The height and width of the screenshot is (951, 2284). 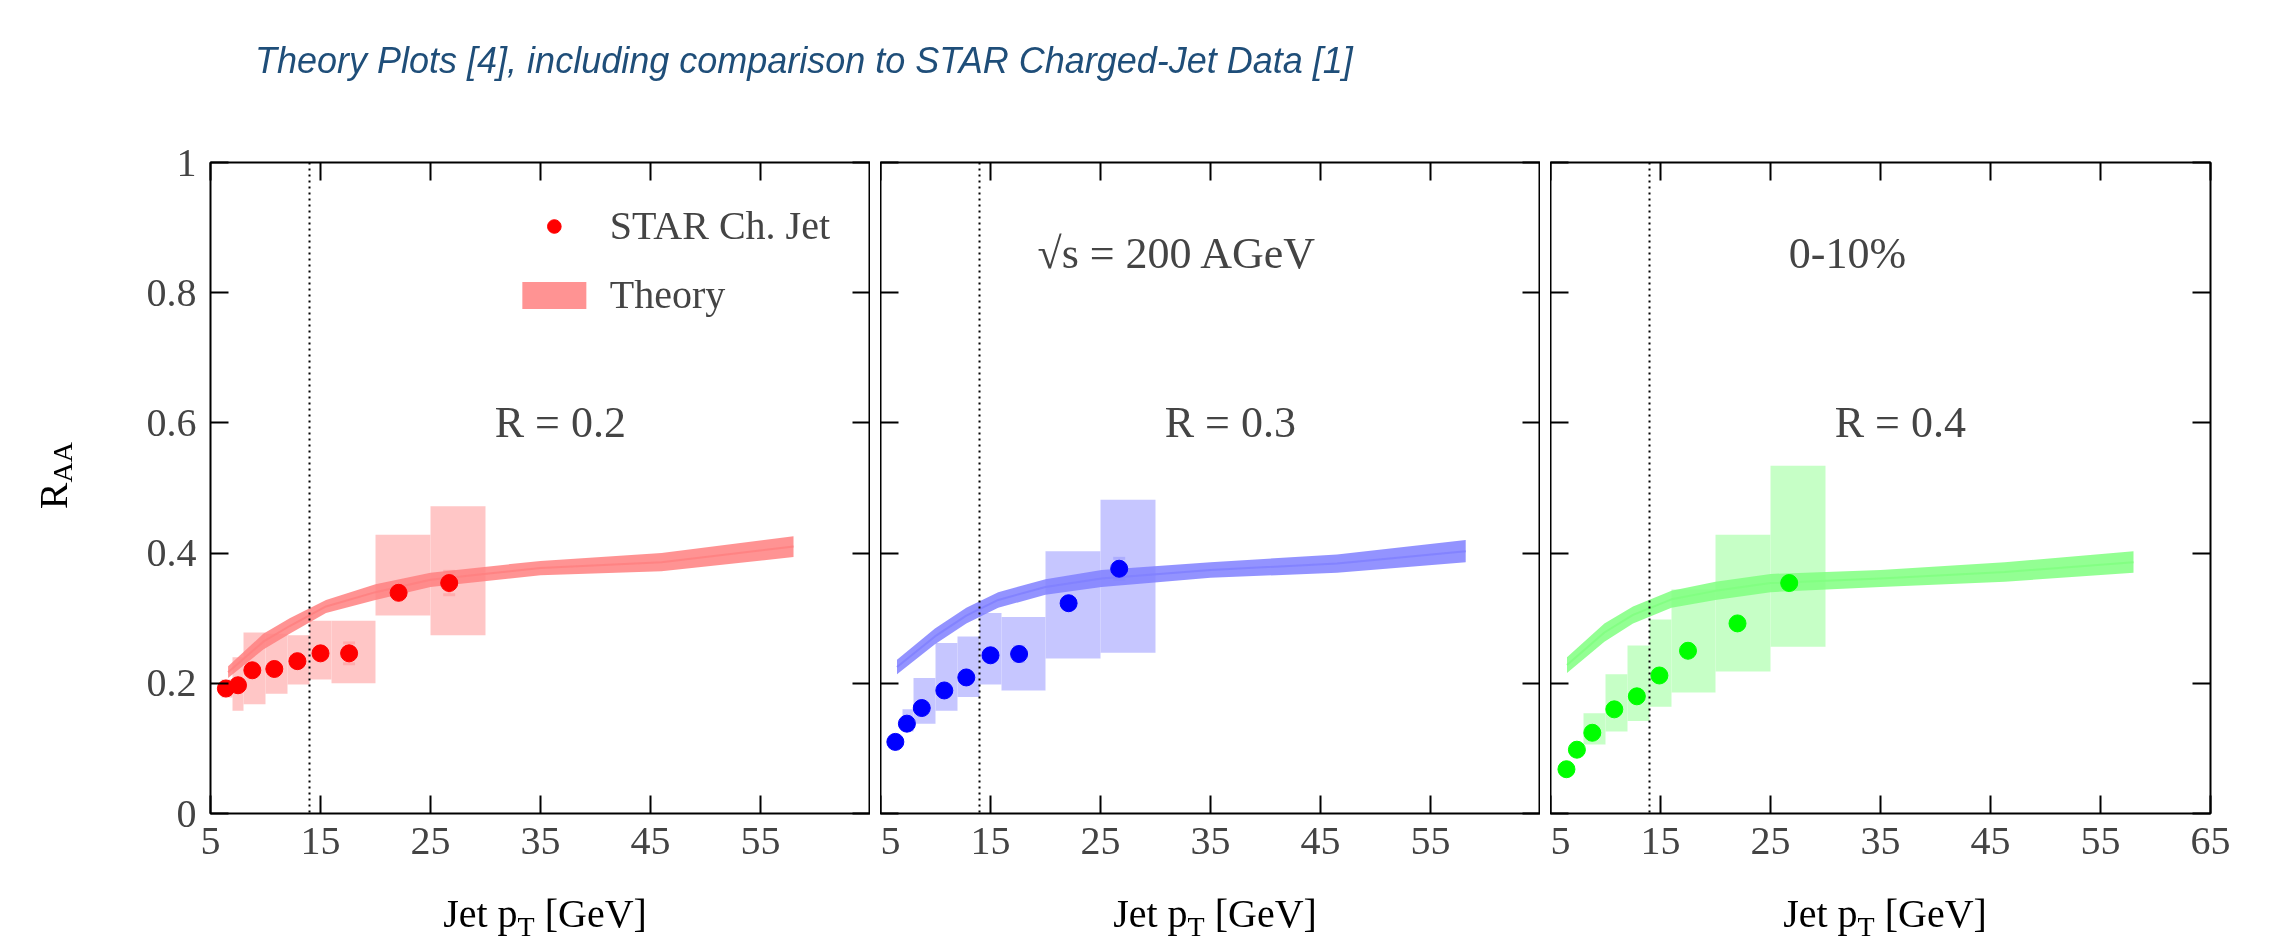 What do you see at coordinates (667, 294) in the screenshot?
I see `legend-label: Theory` at bounding box center [667, 294].